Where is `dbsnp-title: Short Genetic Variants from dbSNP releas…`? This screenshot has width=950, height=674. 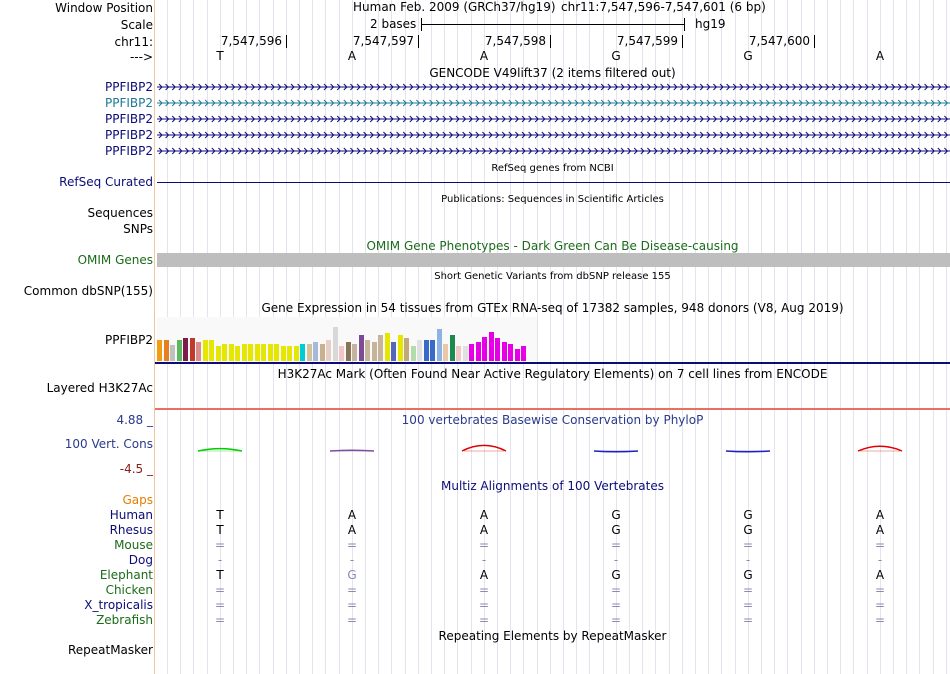
dbsnp-title: Short Genetic Variants from dbSNP releas… is located at coordinates (552, 276).